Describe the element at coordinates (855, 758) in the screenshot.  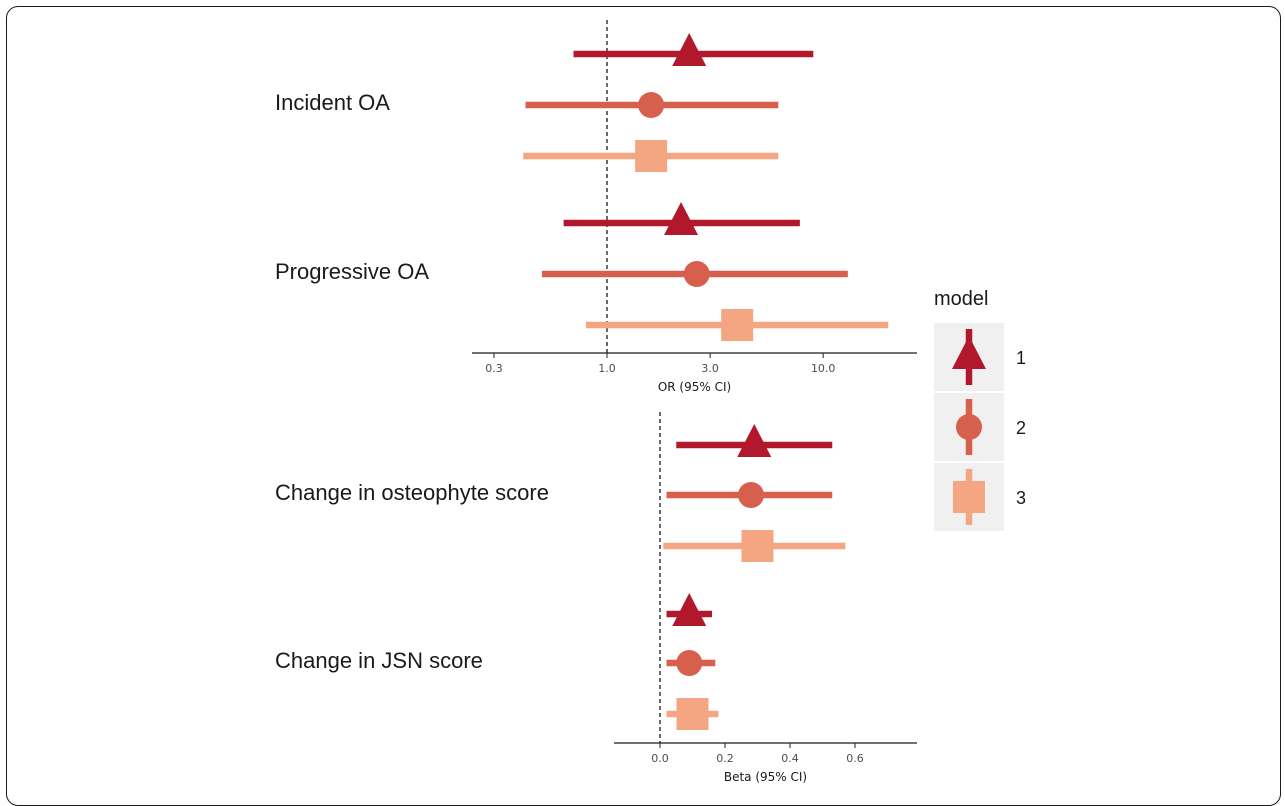
I see `x-tick-label: 0.6` at that location.